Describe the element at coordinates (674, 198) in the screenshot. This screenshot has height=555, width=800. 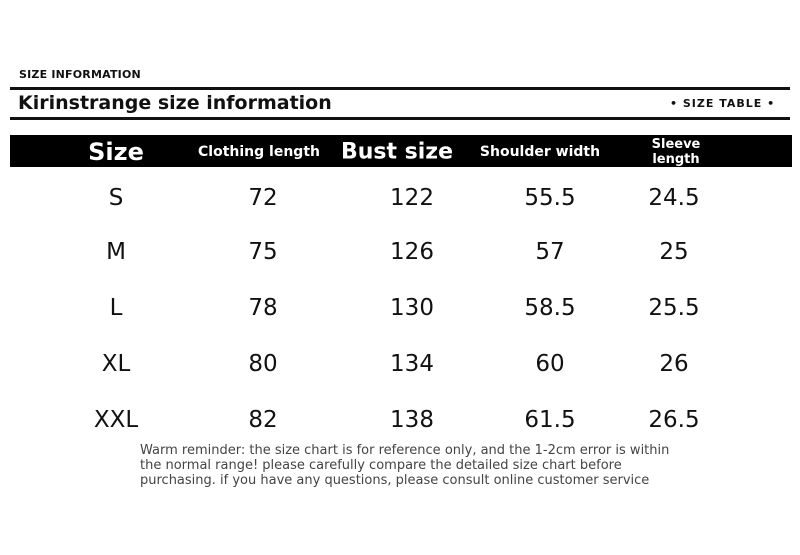
I see `table-cell: 24.5` at that location.